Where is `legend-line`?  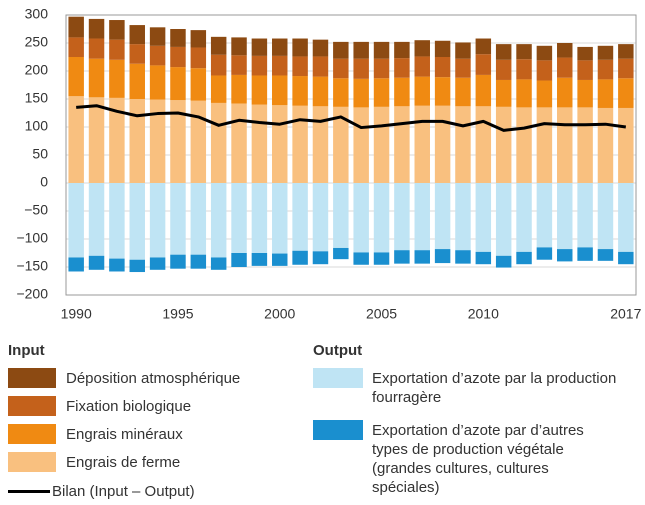 legend-line is located at coordinates (29, 491).